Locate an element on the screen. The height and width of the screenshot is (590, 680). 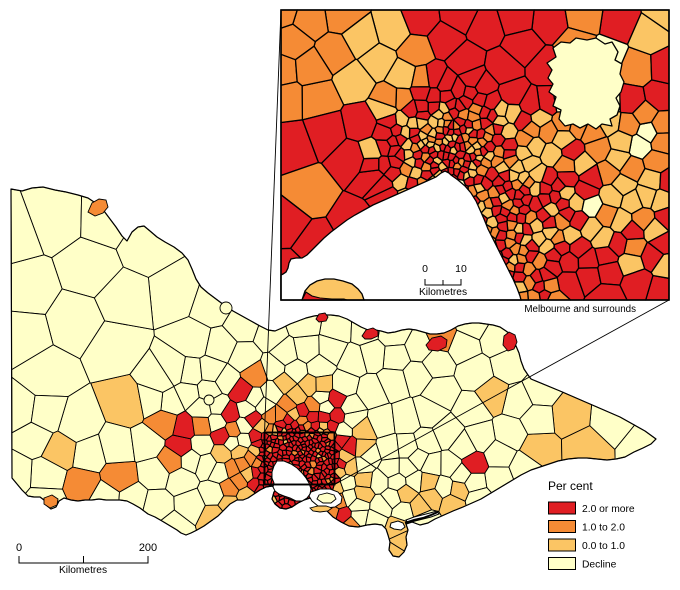
svg-text: 10 is located at coordinates (461, 269).